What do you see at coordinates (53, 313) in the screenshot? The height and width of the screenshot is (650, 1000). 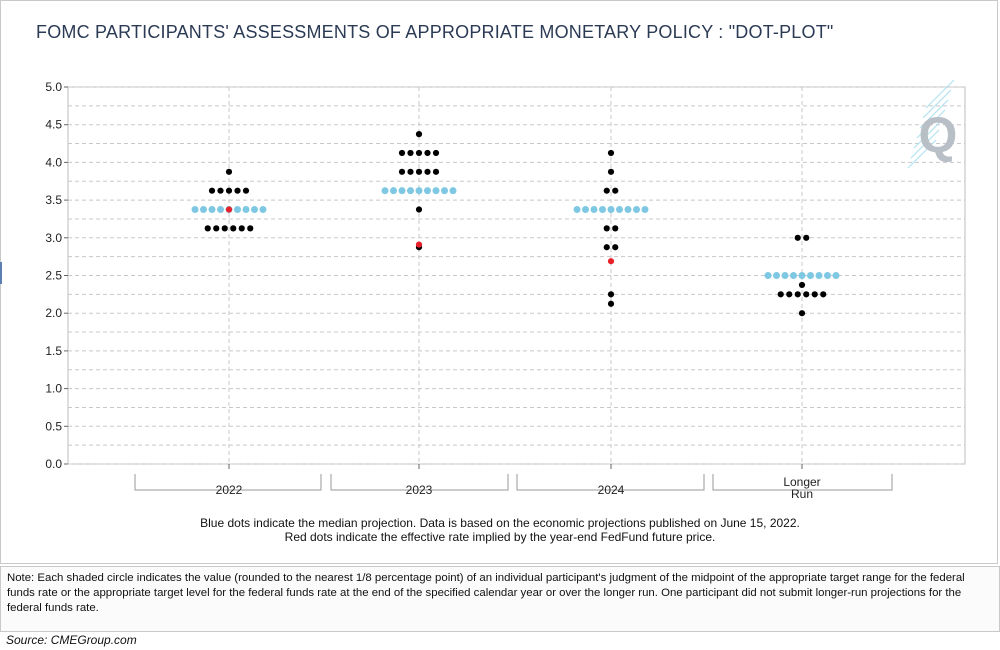 I see `y-tick-label: 2.0` at bounding box center [53, 313].